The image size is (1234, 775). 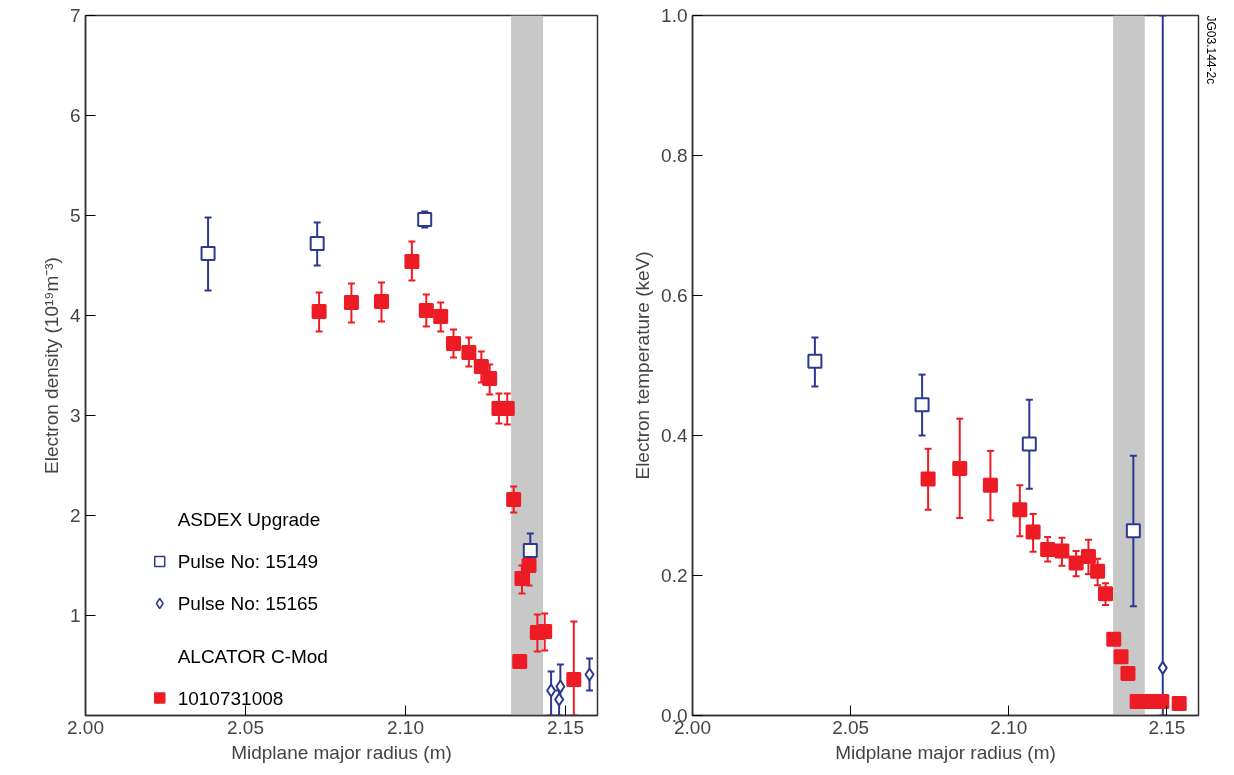 I want to click on x-tick-label: 2.00, so click(x=85, y=727).